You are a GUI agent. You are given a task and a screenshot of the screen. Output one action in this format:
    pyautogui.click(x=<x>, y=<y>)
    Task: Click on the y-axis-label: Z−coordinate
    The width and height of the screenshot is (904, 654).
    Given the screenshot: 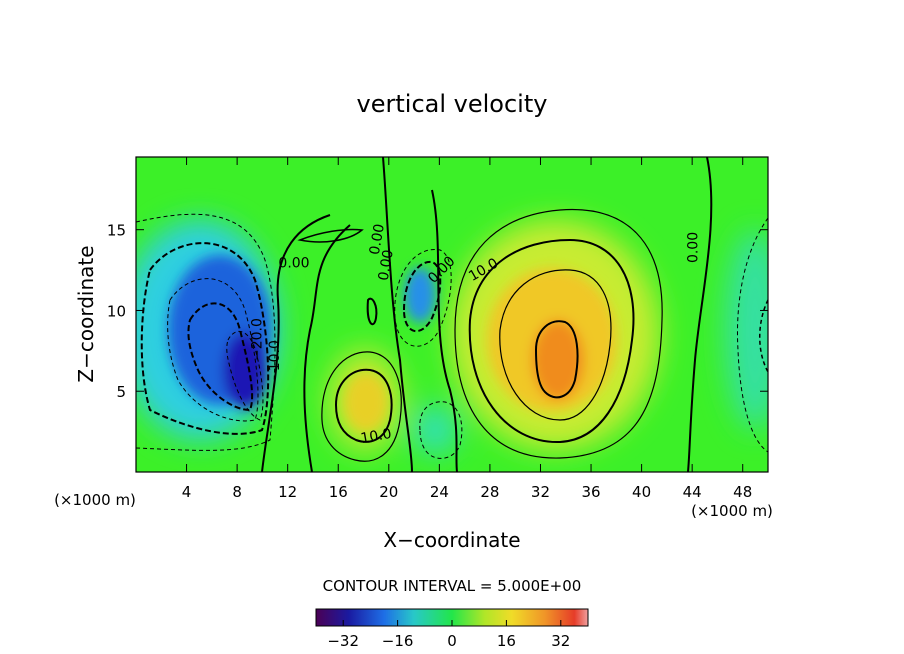 What is the action you would take?
    pyautogui.click(x=86, y=313)
    